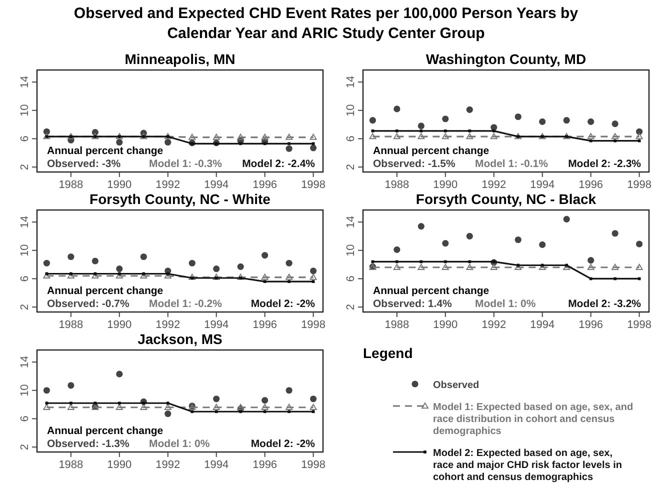 The height and width of the screenshot is (498, 652). Describe the element at coordinates (180, 59) in the screenshot. I see `chart-title: Minneapolis, MN` at that location.